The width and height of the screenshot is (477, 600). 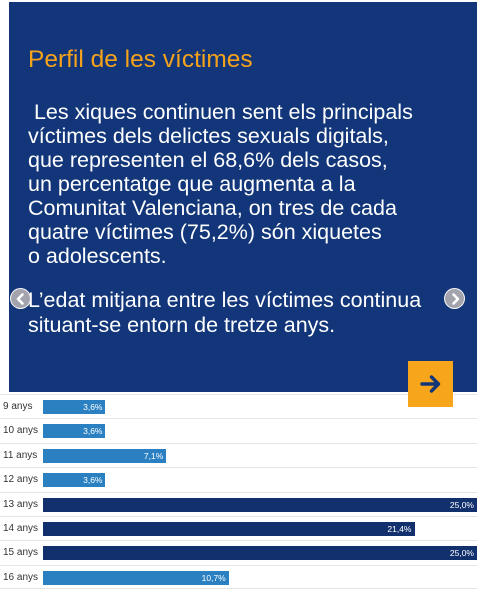 I want to click on paragraph-line: situant-se entorn de tretze anys., so click(x=182, y=325).